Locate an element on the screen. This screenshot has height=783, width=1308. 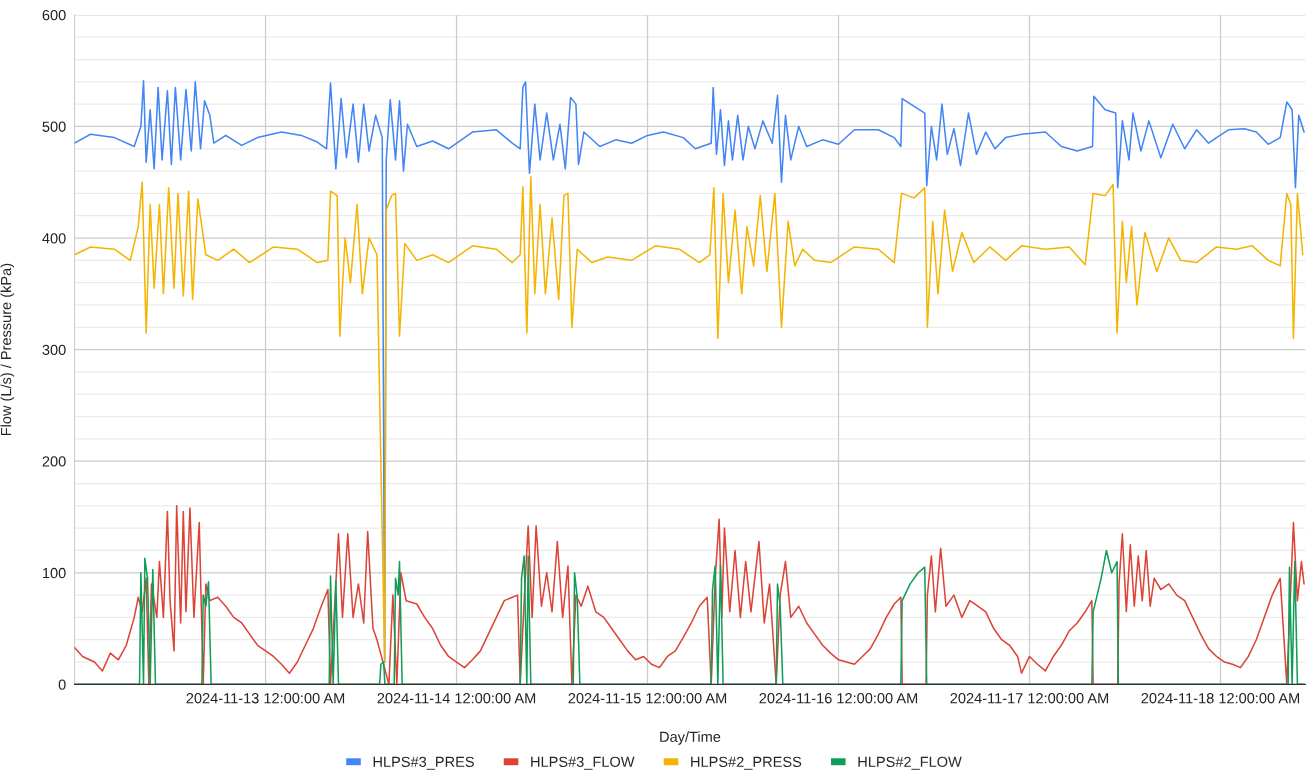
y-tick-label: 300 is located at coordinates (54, 350).